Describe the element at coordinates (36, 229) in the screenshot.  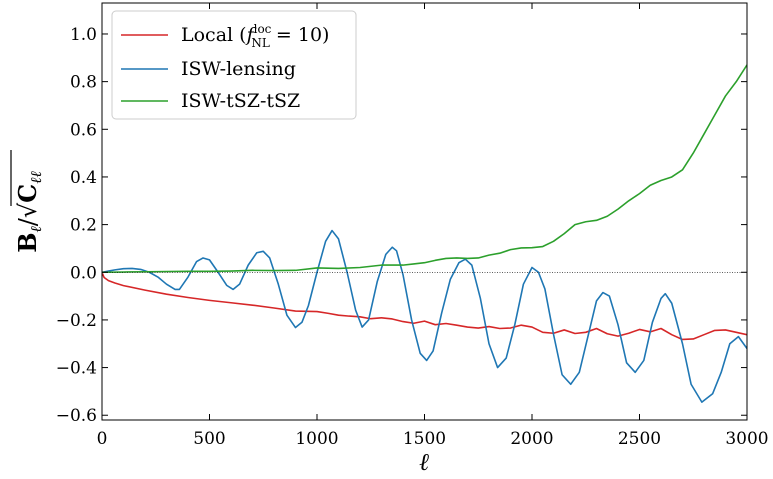
I see `y-axis-title-numerator-sub: ℓ` at that location.